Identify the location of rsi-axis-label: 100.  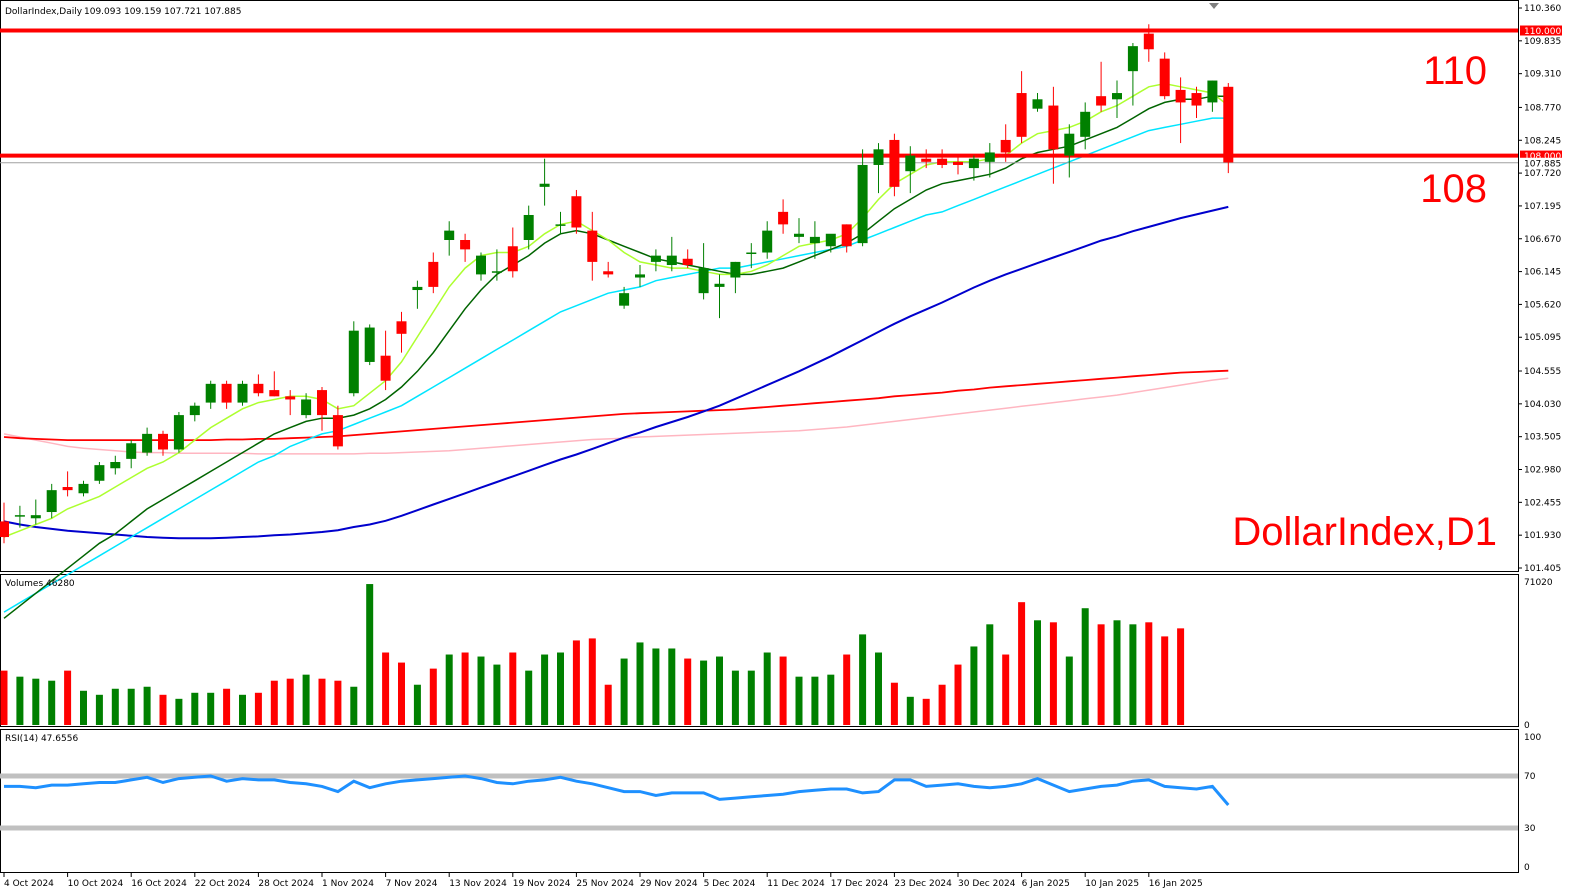
(1532, 738).